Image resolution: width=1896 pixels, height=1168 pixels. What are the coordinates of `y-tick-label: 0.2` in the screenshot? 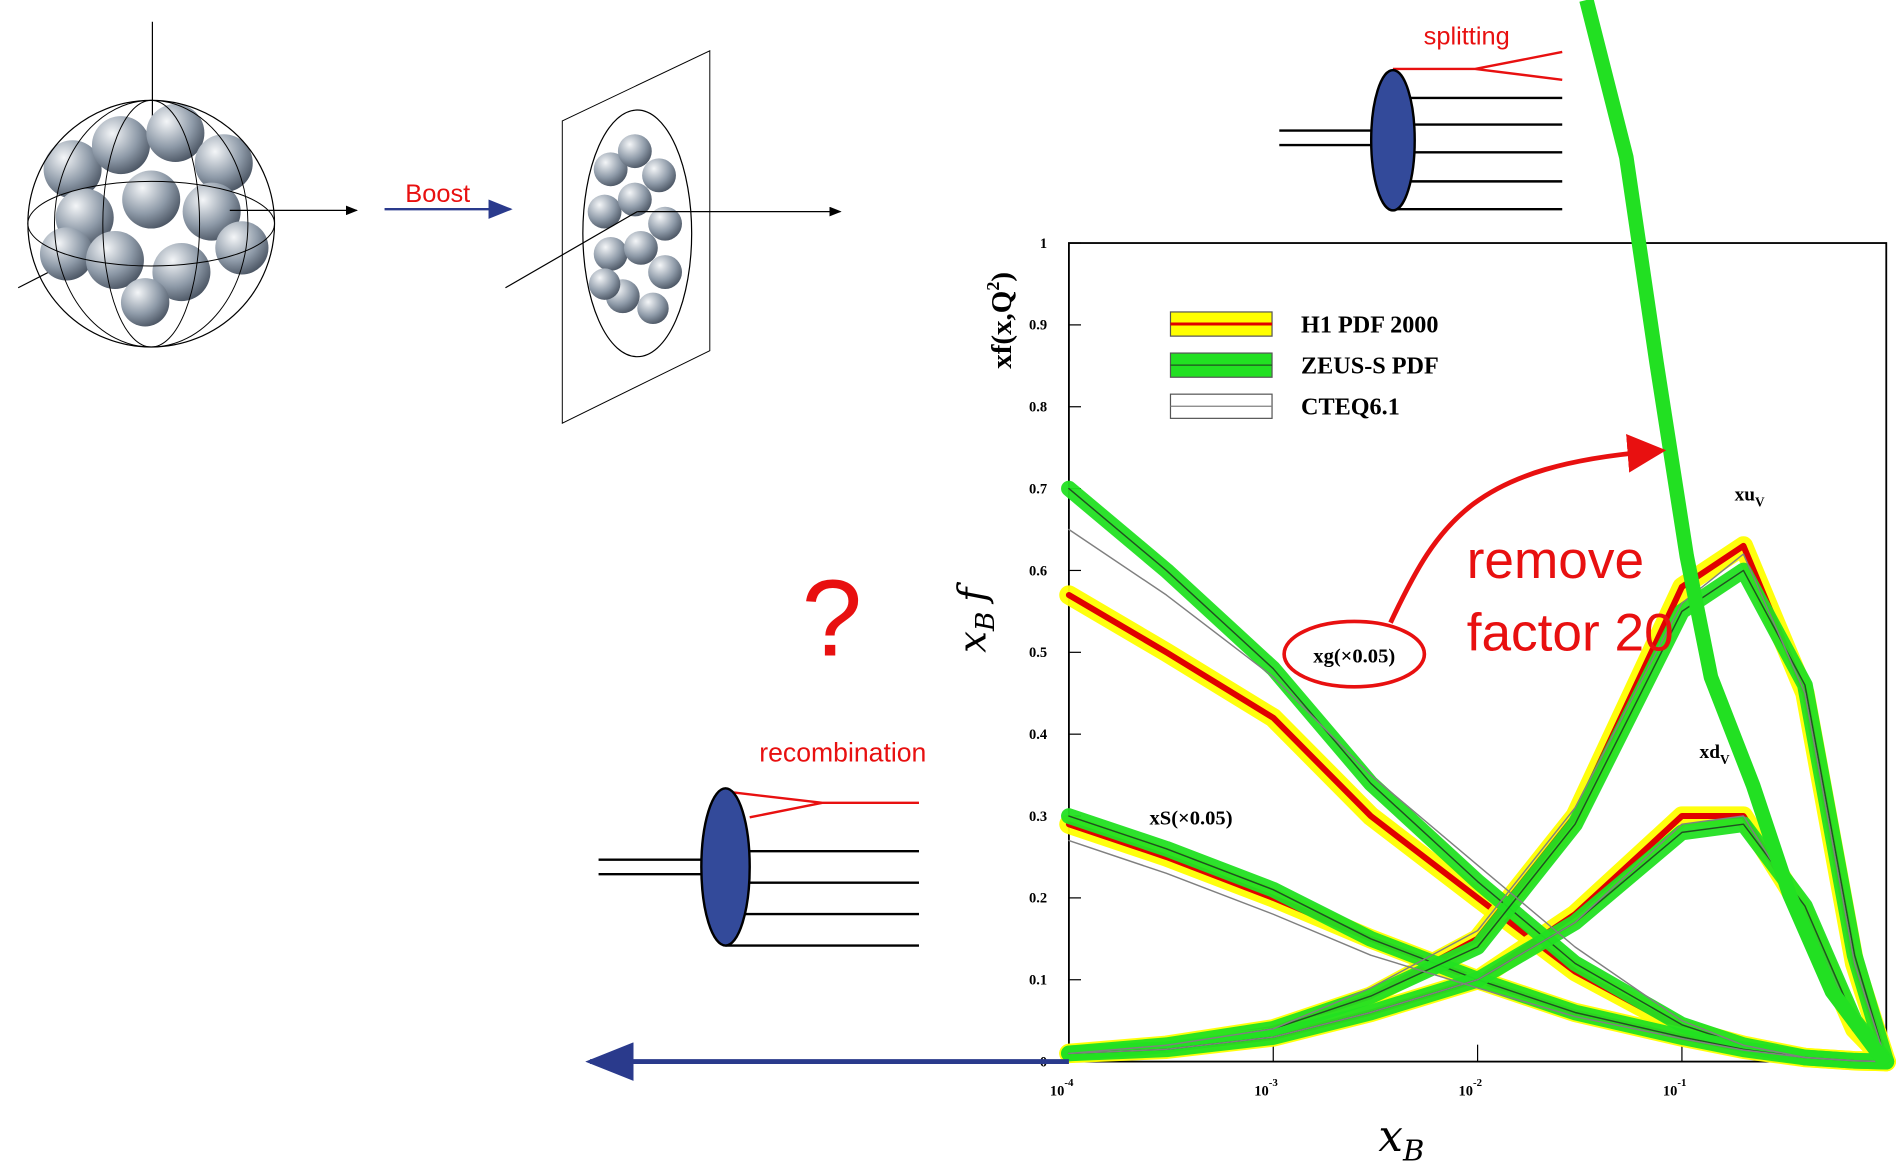 It's located at (1038, 899).